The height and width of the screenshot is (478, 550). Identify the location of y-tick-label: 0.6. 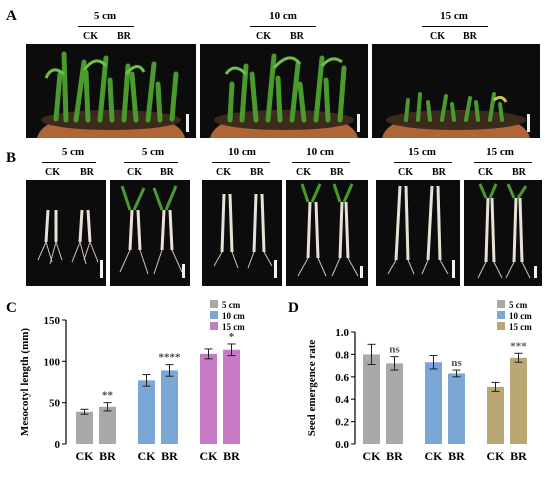
(342, 378).